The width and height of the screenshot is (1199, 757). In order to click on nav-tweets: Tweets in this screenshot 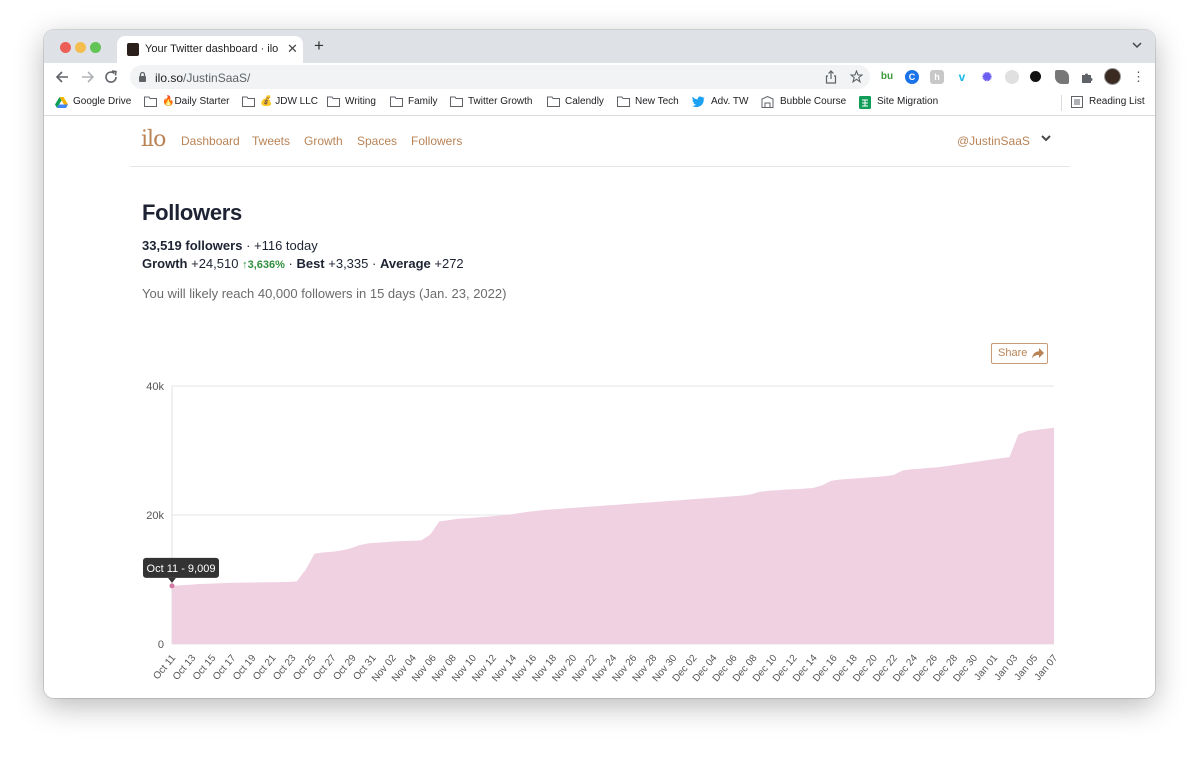, I will do `click(271, 141)`.